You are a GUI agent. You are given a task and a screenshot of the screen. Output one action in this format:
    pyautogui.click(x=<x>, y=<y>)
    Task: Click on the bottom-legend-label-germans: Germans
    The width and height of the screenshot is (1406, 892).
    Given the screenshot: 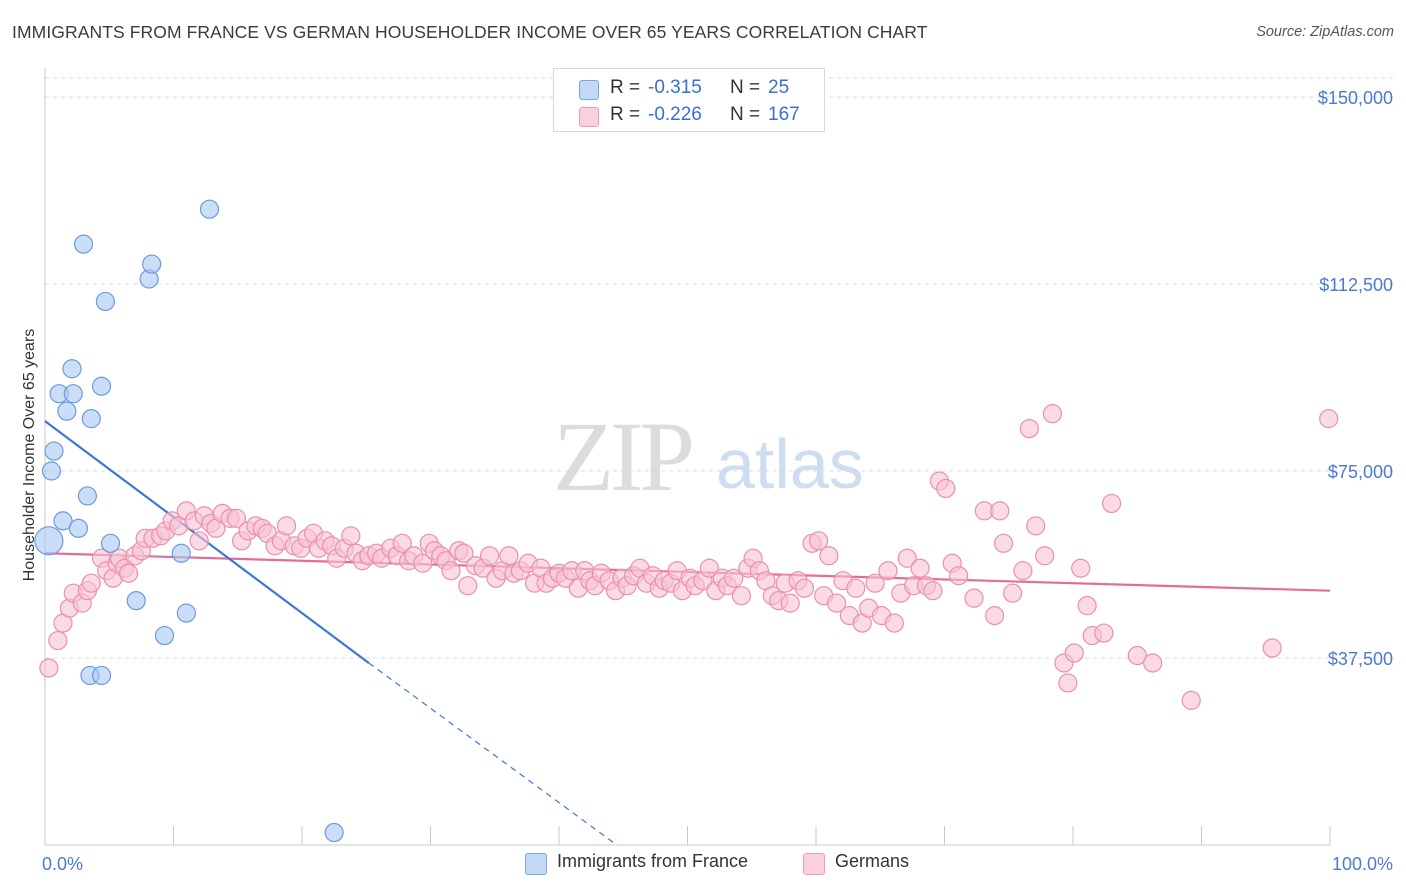 What is the action you would take?
    pyautogui.click(x=872, y=861)
    